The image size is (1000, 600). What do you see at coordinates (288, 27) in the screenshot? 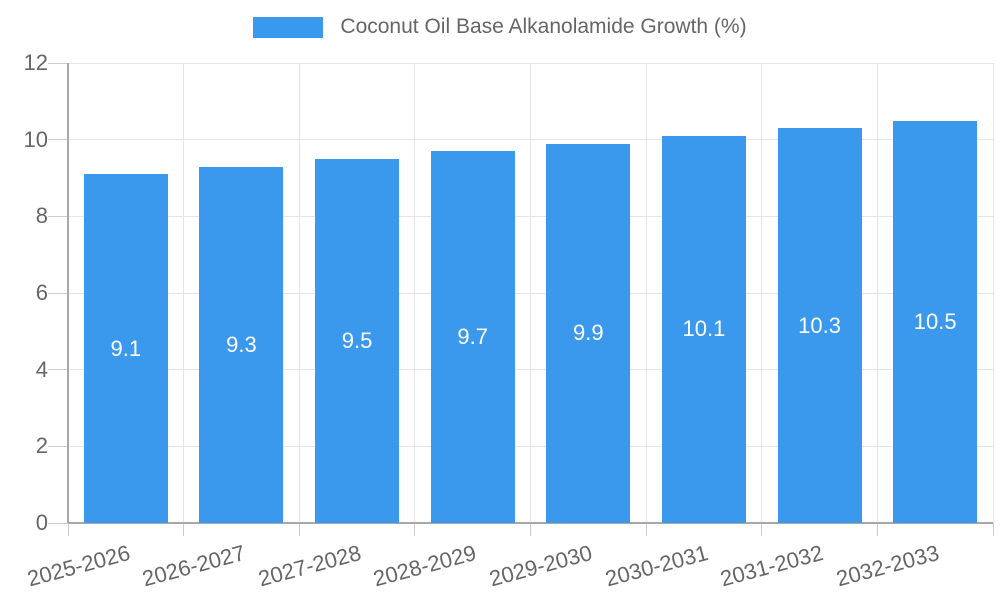
I see `legend-swatch` at bounding box center [288, 27].